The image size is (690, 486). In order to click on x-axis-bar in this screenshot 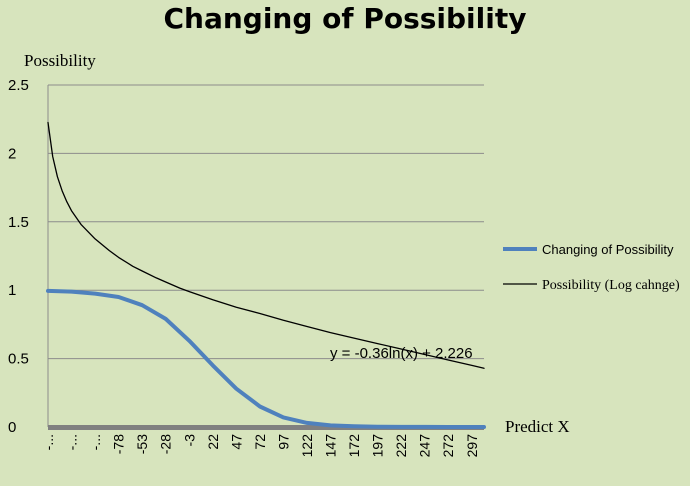, I will do `click(266, 427)`.